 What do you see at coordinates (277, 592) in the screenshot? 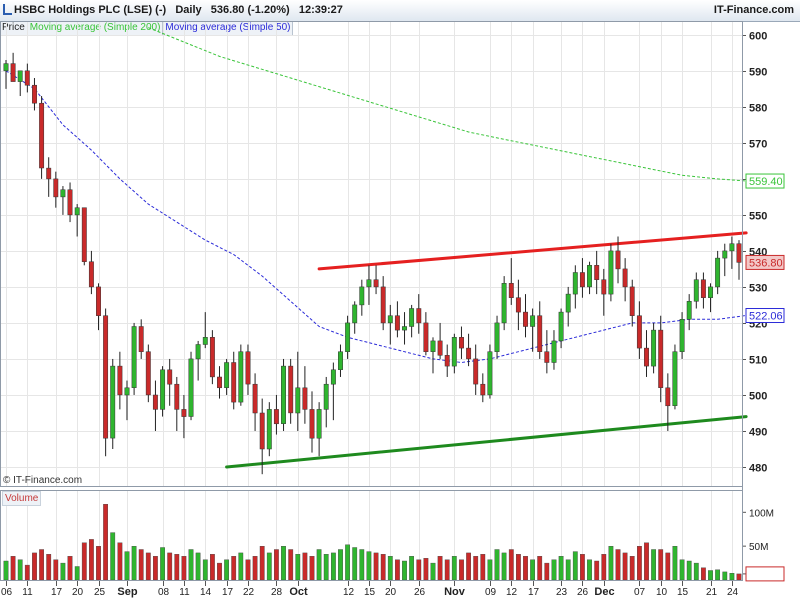
I see `time-tick-label: 28` at bounding box center [277, 592].